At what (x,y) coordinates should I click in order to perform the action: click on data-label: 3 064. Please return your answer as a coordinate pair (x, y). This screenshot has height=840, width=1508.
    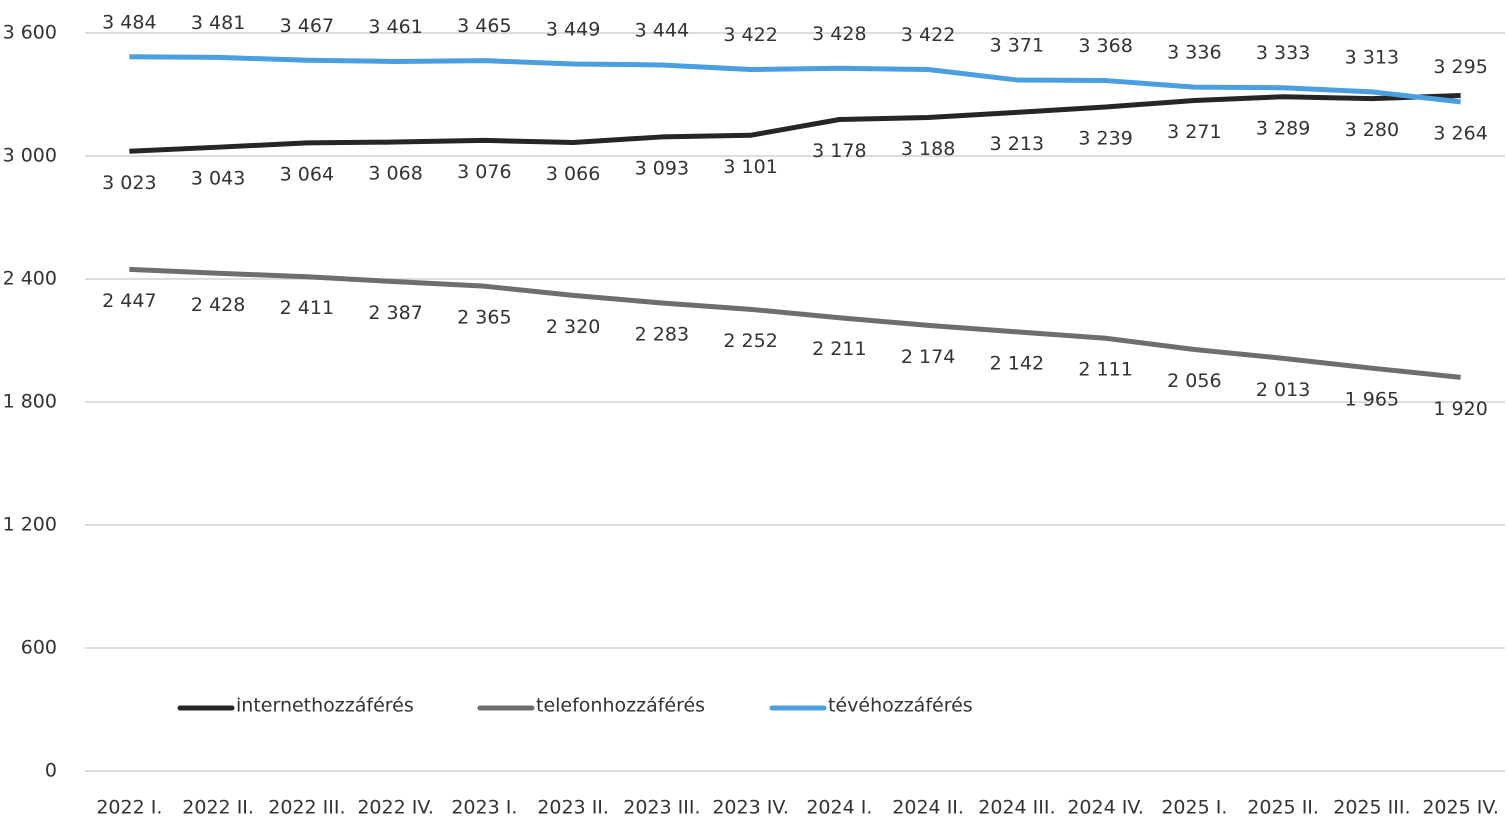
    Looking at the image, I should click on (307, 174).